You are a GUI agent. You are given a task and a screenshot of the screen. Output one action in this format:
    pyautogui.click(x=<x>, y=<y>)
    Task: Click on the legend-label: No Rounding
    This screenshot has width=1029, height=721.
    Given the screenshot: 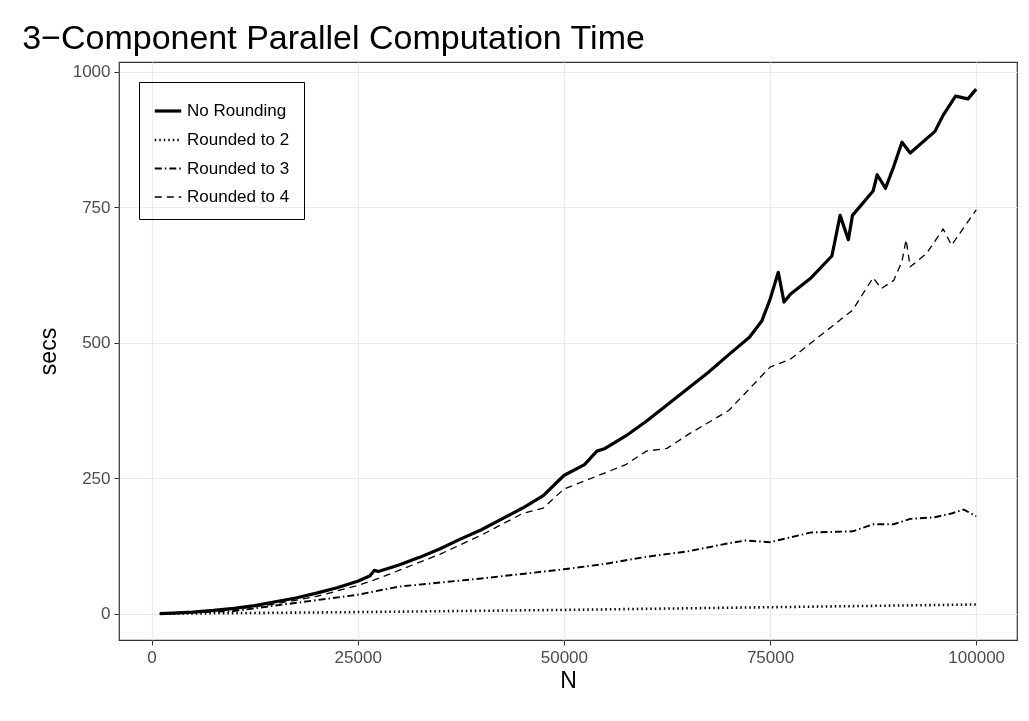 What is the action you would take?
    pyautogui.click(x=237, y=110)
    